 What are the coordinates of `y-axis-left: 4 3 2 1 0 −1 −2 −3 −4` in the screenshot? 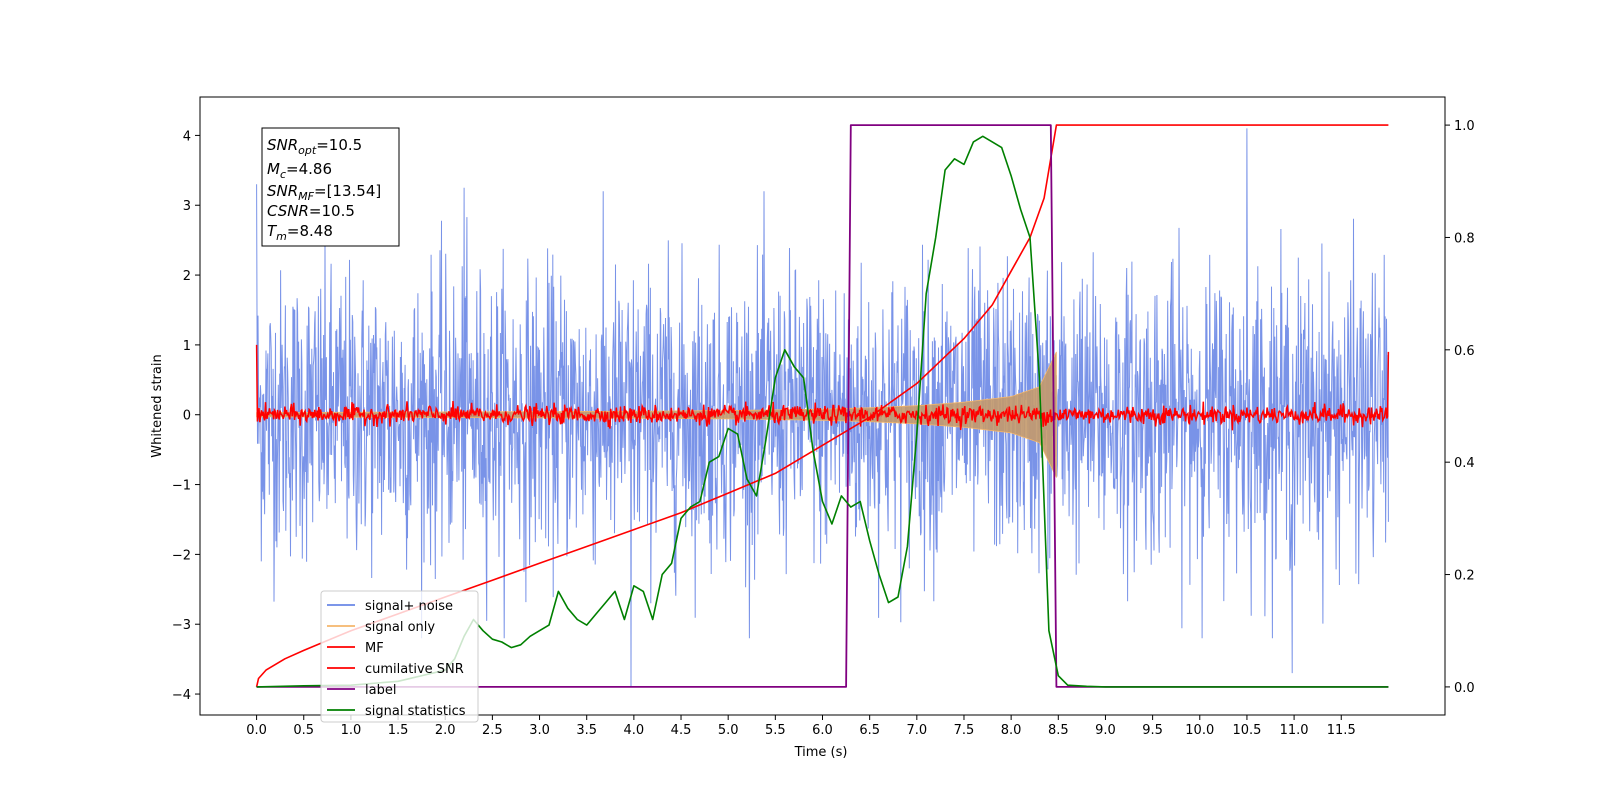 It's located at (186, 416).